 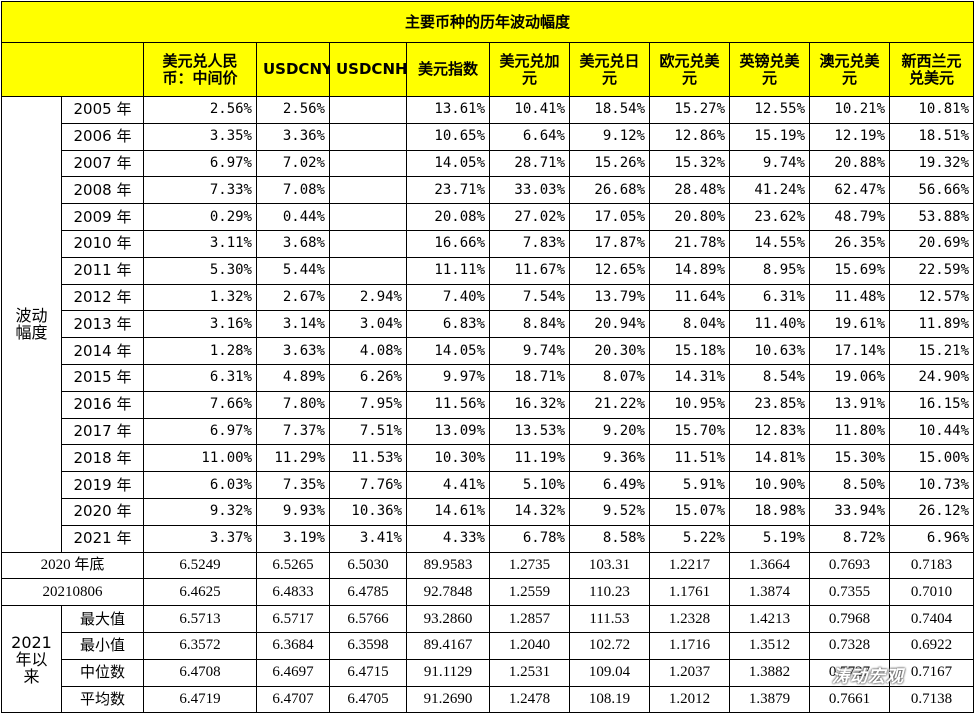 I want to click on value-cell: 5.91%, so click(x=689, y=485).